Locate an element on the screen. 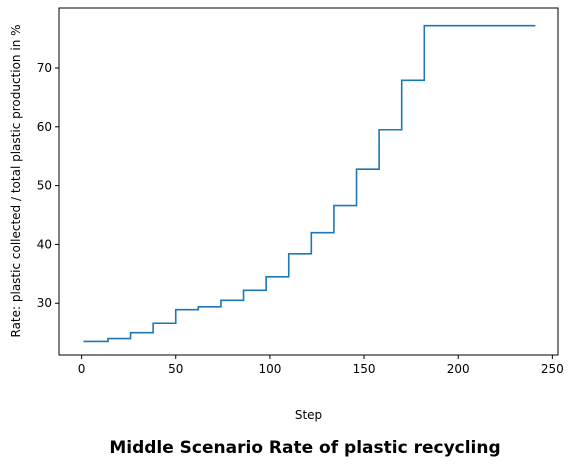 Image resolution: width=570 pixels, height=466 pixels. x-tick-label: 150 is located at coordinates (364, 369).